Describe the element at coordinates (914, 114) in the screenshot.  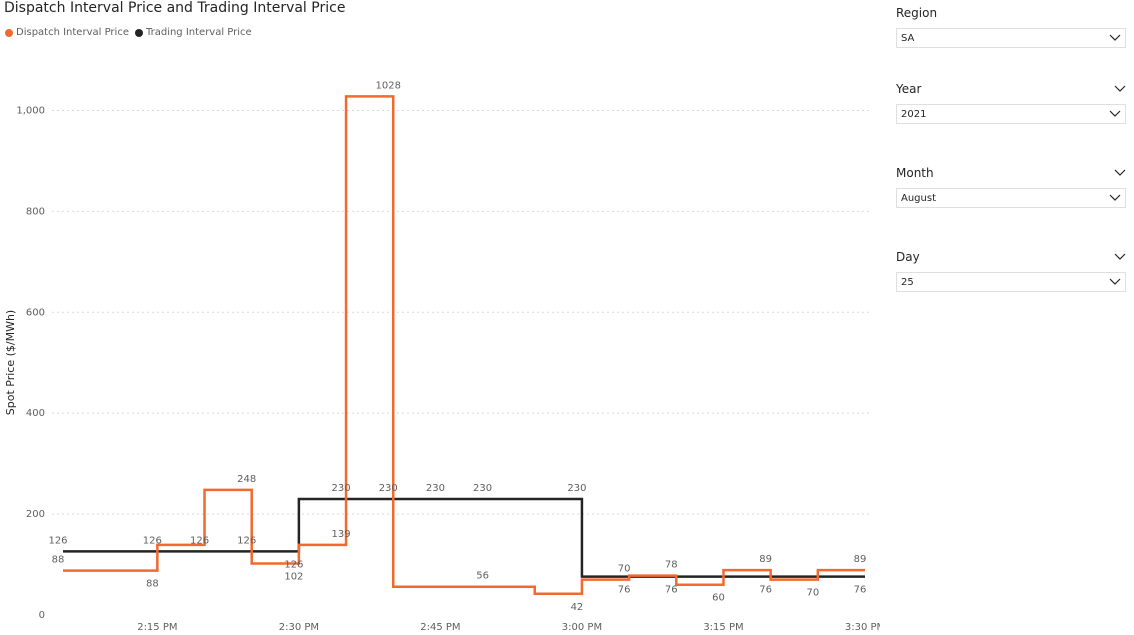
I see `year-dropdown-value: 2021` at that location.